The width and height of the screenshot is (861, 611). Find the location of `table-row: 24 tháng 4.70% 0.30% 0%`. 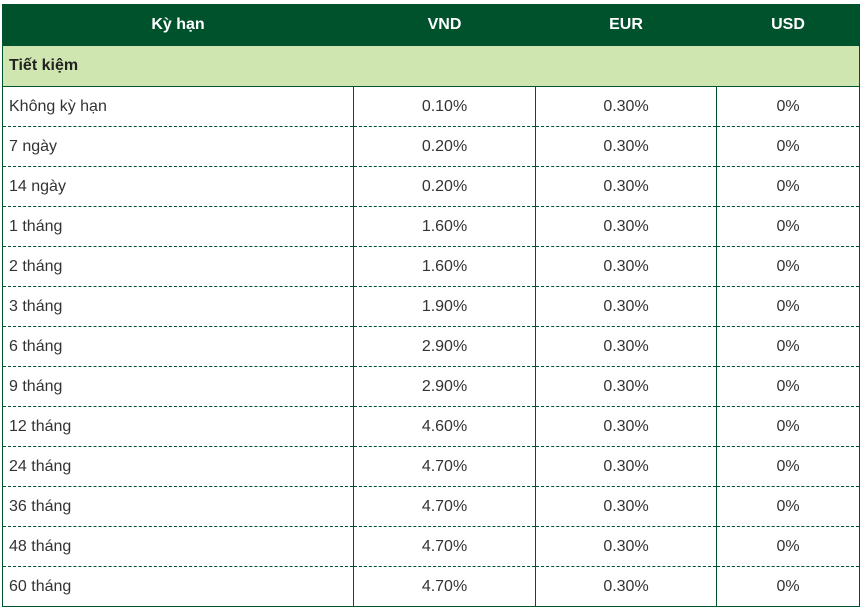

table-row: 24 tháng 4.70% 0.30% 0% is located at coordinates (431, 466).